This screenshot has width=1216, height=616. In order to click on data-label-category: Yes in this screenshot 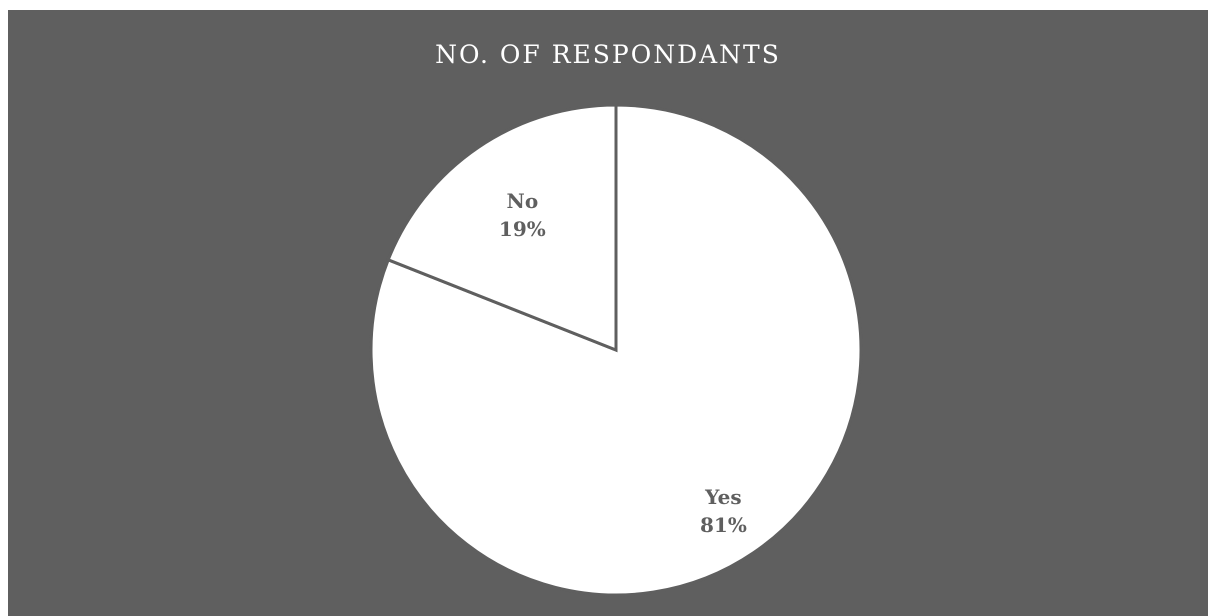, I will do `click(723, 497)`.